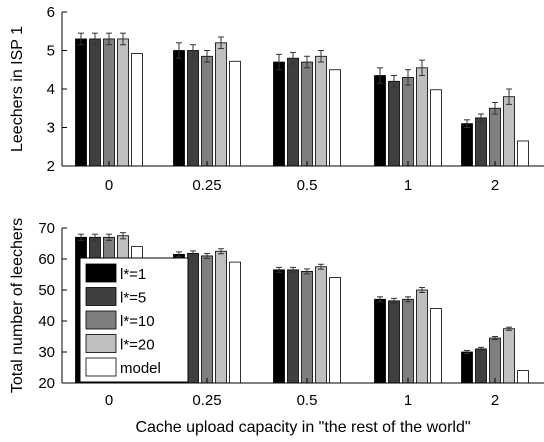 Image resolution: width=544 pixels, height=442 pixels. I want to click on y-tick-label: 2, so click(51, 166).